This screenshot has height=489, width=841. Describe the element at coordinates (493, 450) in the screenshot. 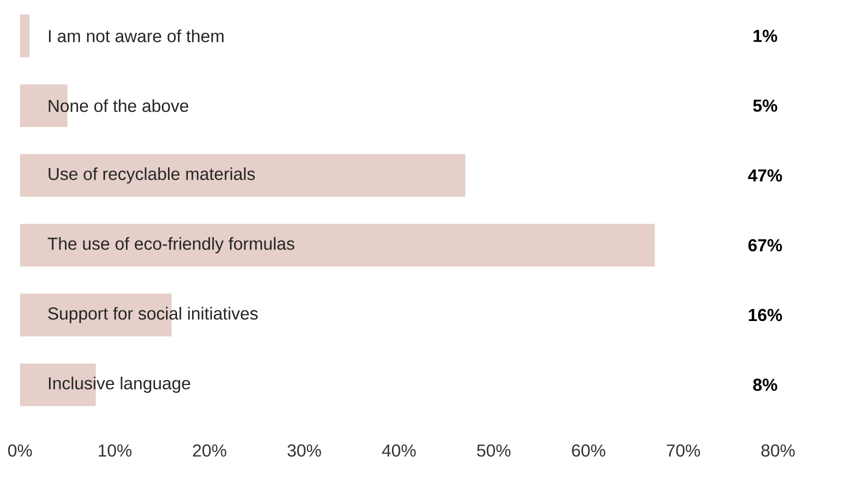

I see `x-tick-label: 50%` at that location.